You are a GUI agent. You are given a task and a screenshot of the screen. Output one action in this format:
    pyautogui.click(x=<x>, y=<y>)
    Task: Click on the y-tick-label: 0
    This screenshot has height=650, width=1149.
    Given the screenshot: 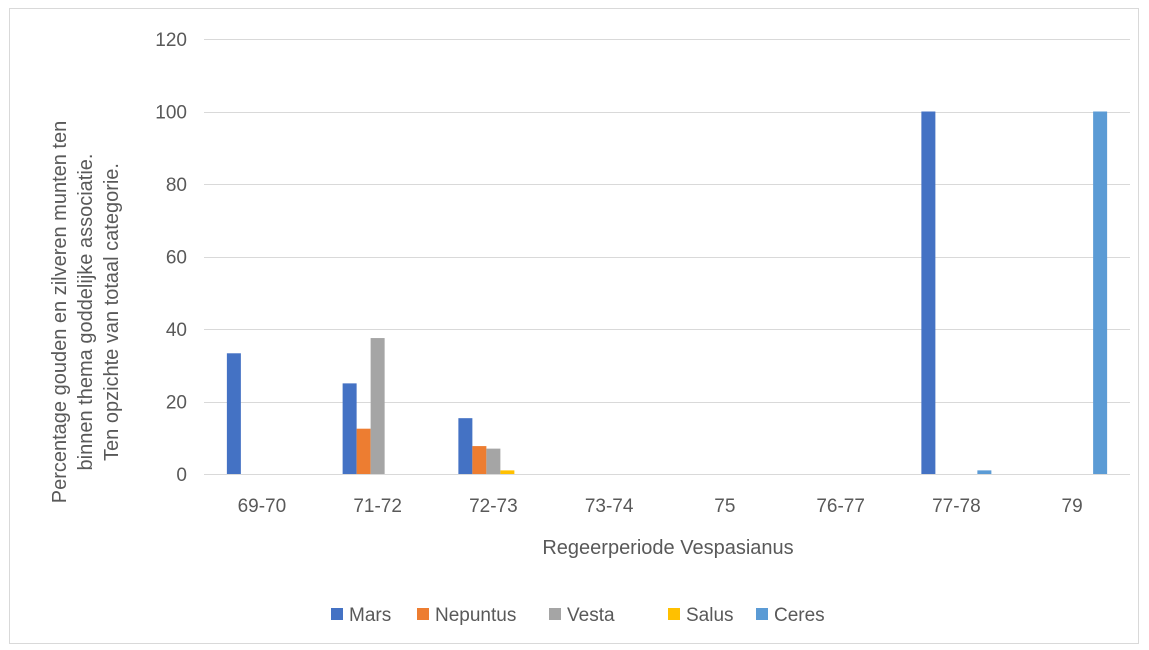 What is the action you would take?
    pyautogui.click(x=181, y=475)
    